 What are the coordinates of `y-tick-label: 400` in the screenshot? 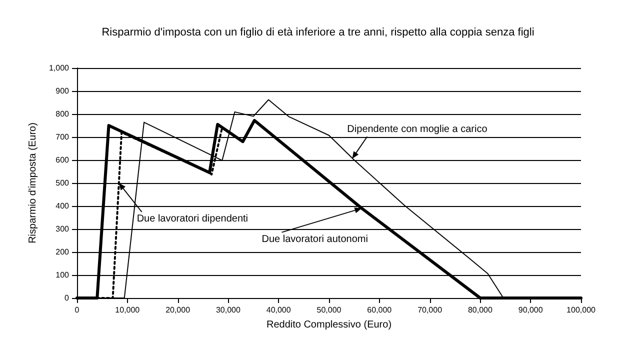 It's located at (63, 206).